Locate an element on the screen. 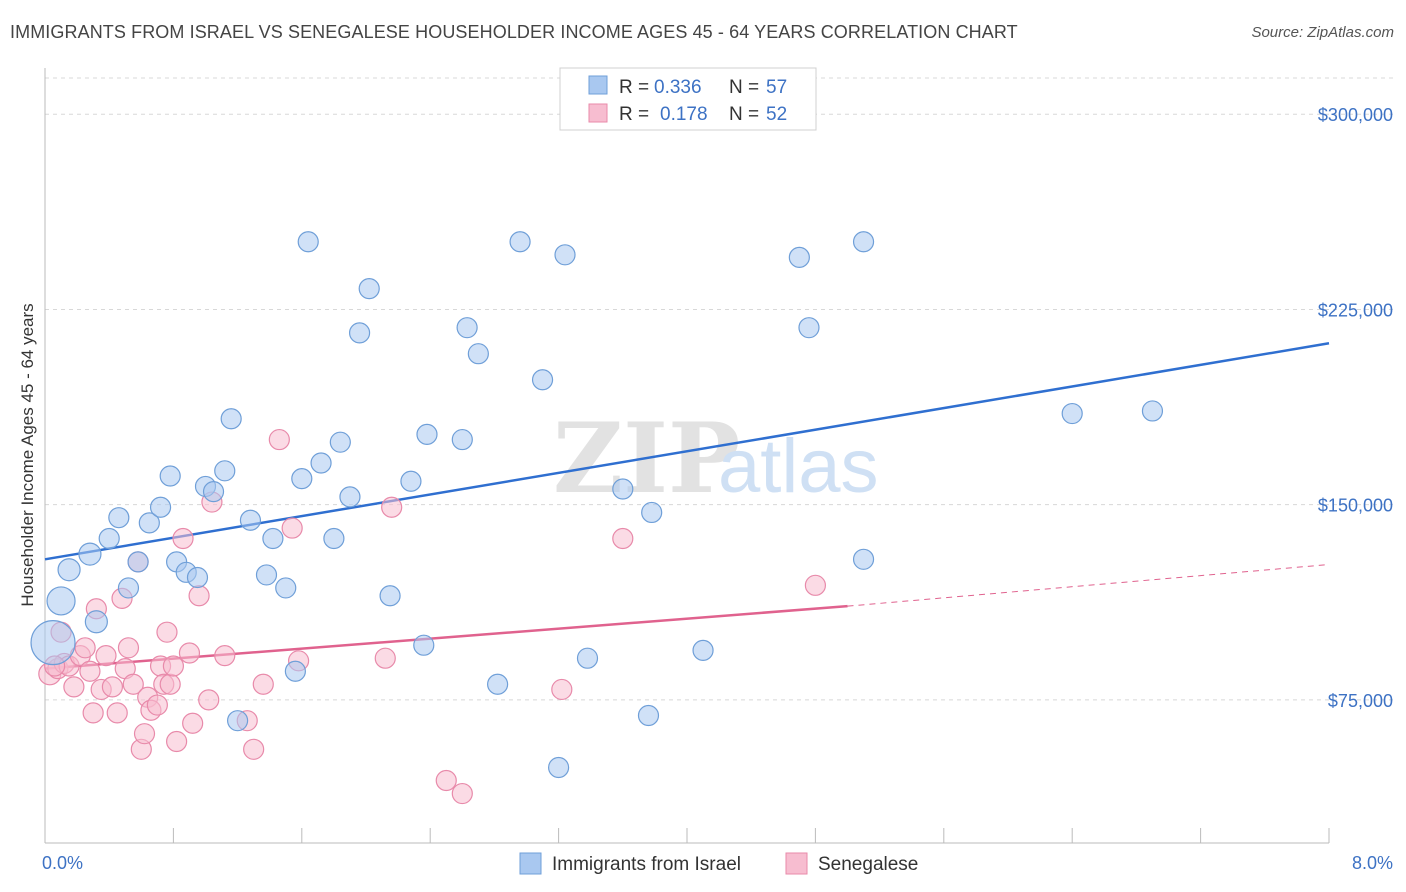 Image resolution: width=1406 pixels, height=892 pixels. legend-israel-r-label: R = is located at coordinates (634, 87).